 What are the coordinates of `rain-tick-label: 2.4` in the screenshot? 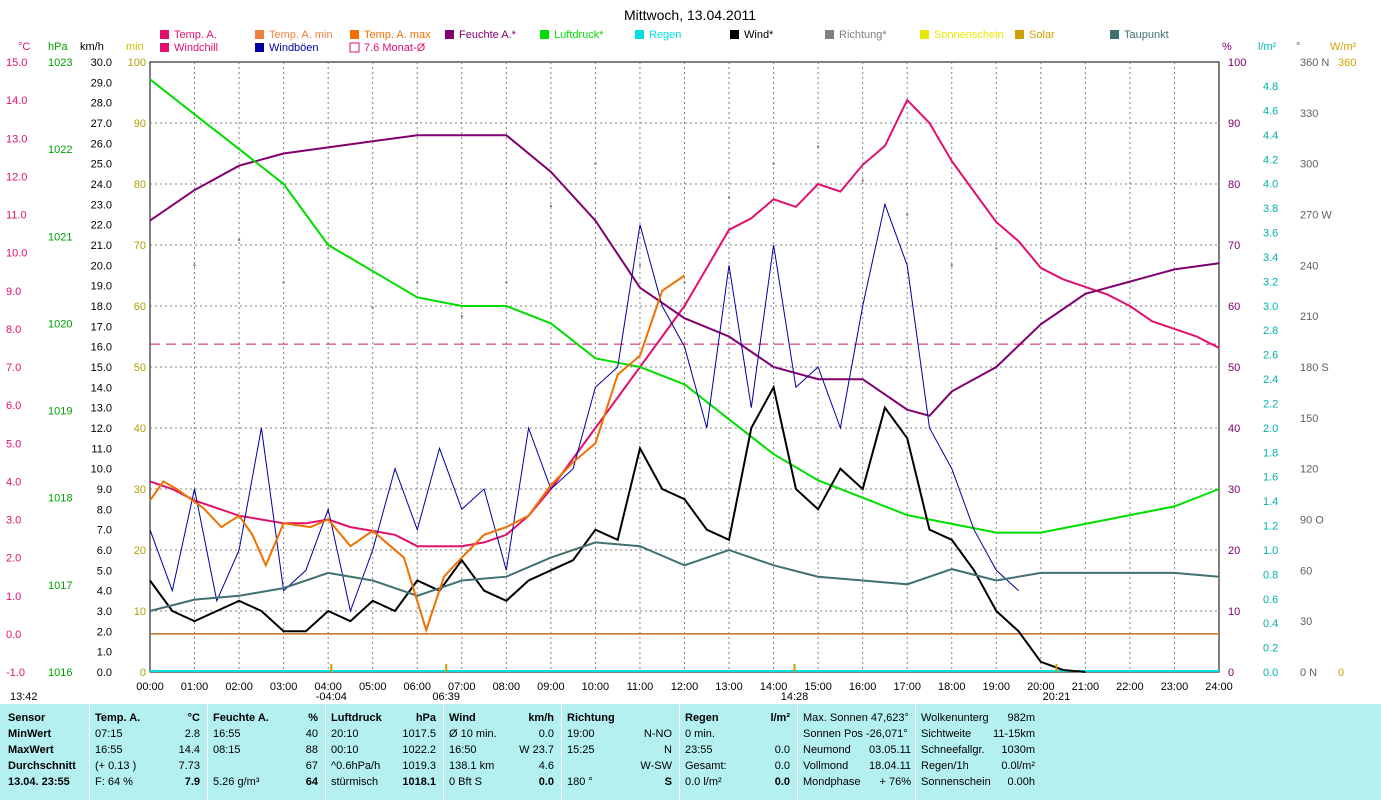 It's located at (1270, 380).